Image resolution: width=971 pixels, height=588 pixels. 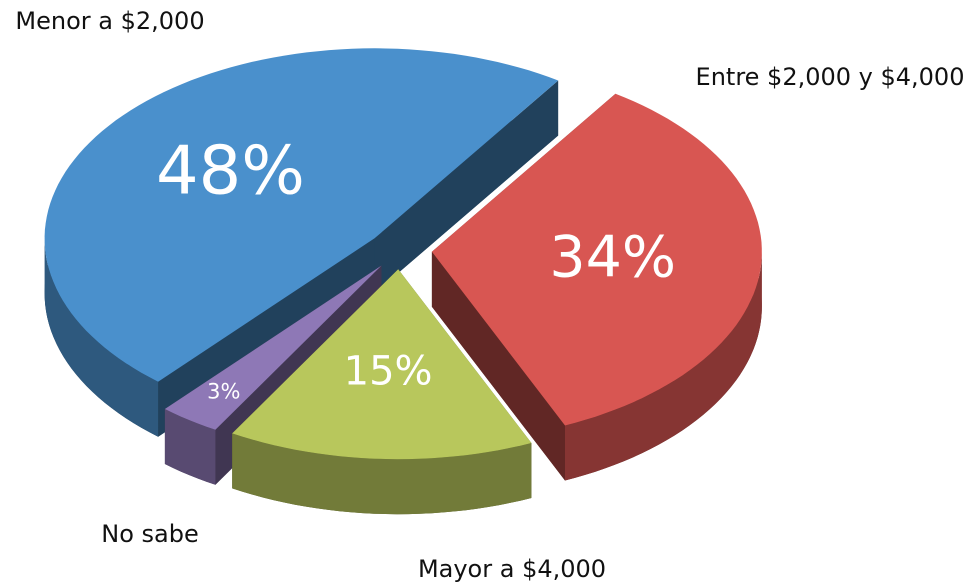 What do you see at coordinates (230, 170) in the screenshot?
I see `value-label: 48%` at bounding box center [230, 170].